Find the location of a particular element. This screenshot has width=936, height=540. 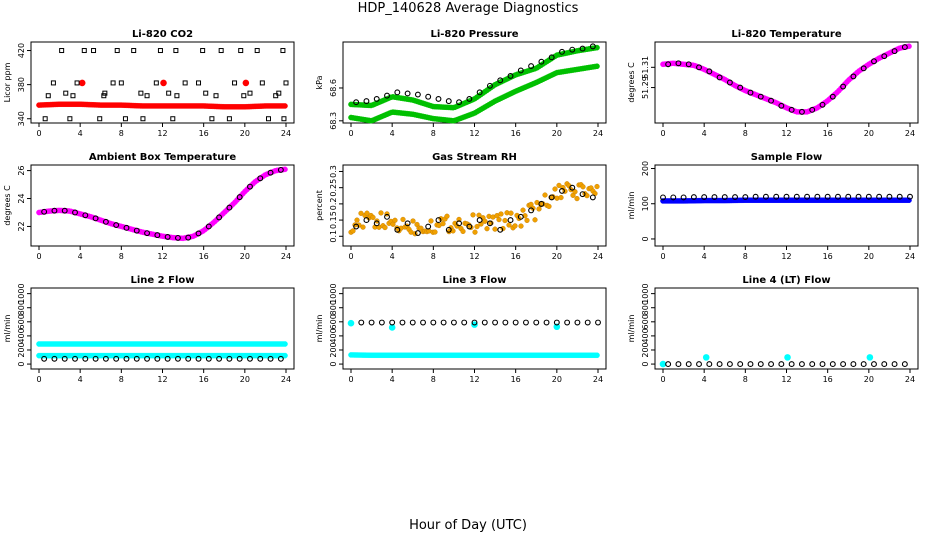

panel-8-title: Line 3 Flow is located at coordinates (475, 280).